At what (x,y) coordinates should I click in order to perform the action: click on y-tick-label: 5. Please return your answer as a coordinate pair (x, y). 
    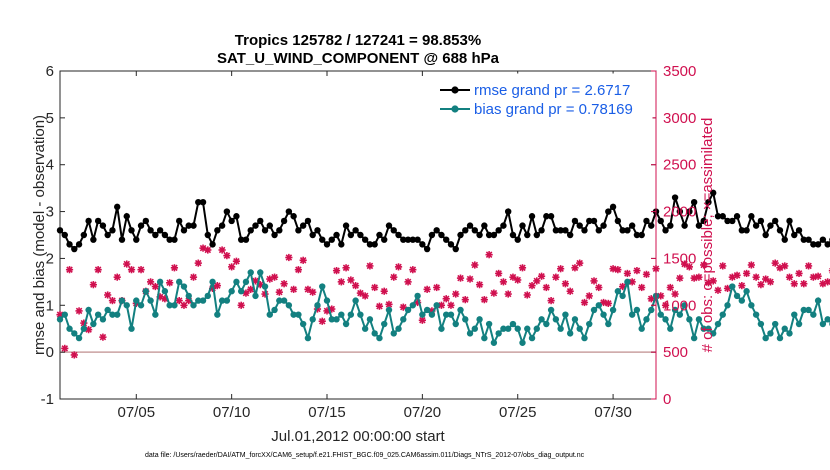
    Looking at the image, I should click on (50, 118).